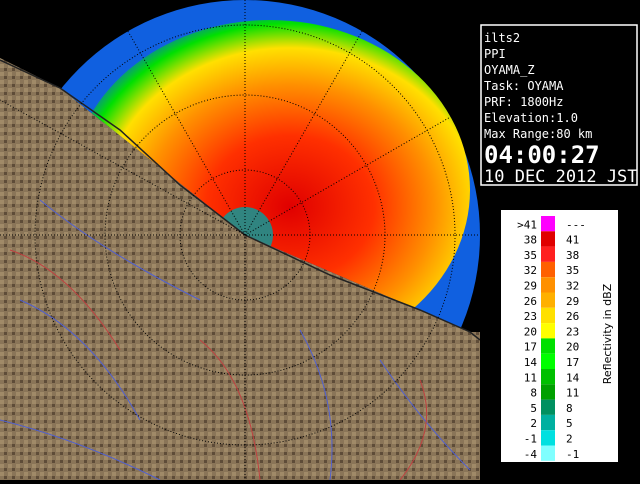 This screenshot has width=640, height=484. Describe the element at coordinates (561, 177) in the screenshot. I see `date: 10 DEC 2012 JST` at that location.